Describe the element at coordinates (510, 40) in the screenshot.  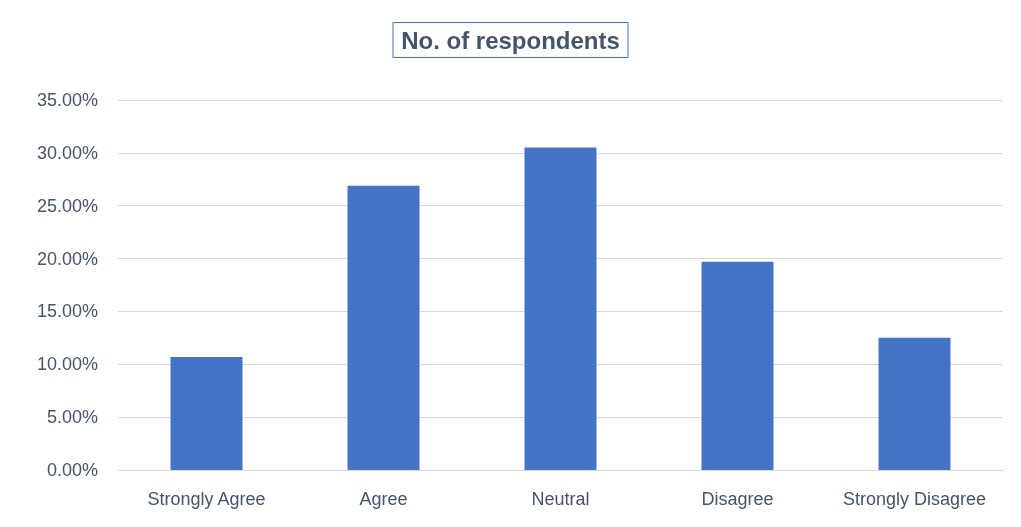
I see `chart-title: No. of respondents` at that location.